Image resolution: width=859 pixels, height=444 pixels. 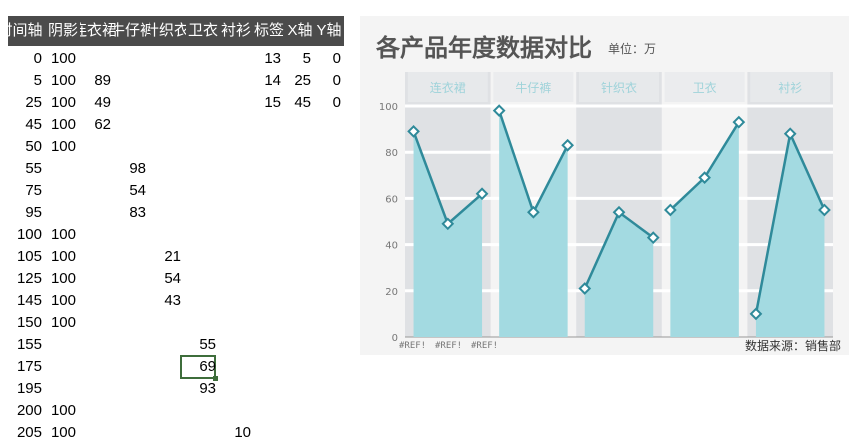 What do you see at coordinates (102, 80) in the screenshot?
I see `cell: 89` at bounding box center [102, 80].